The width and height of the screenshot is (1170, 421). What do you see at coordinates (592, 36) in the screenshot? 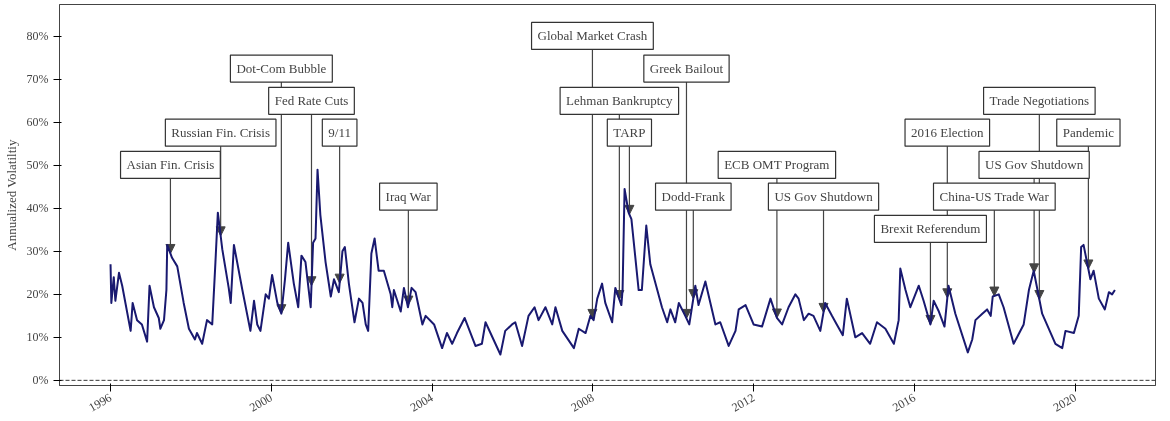
I see `annotation: Global Market Crash` at bounding box center [592, 36].